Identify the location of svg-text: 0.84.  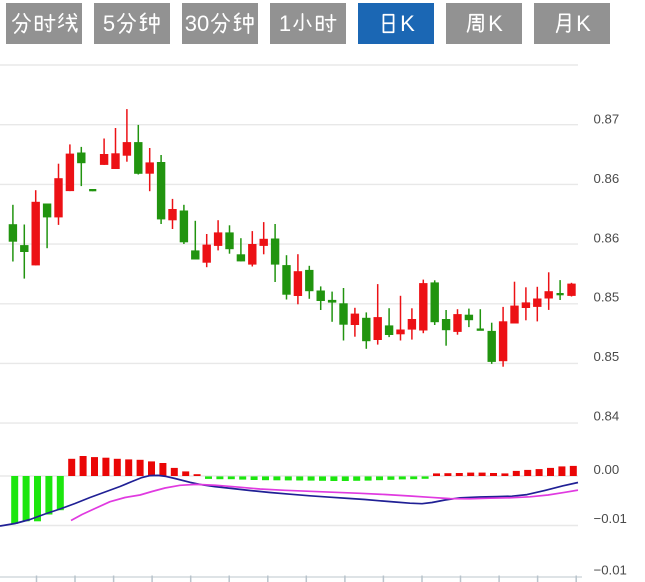
(607, 416).